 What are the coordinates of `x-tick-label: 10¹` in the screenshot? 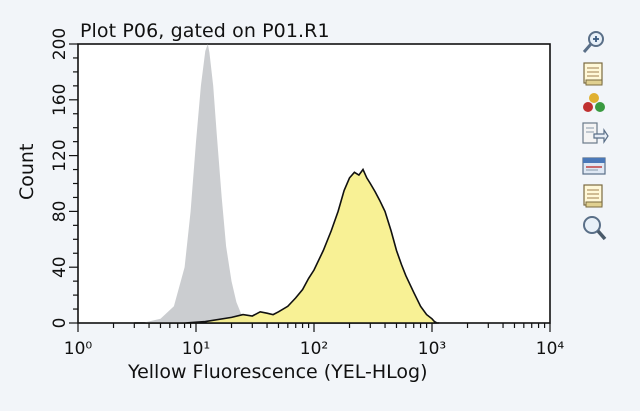 It's located at (196, 349).